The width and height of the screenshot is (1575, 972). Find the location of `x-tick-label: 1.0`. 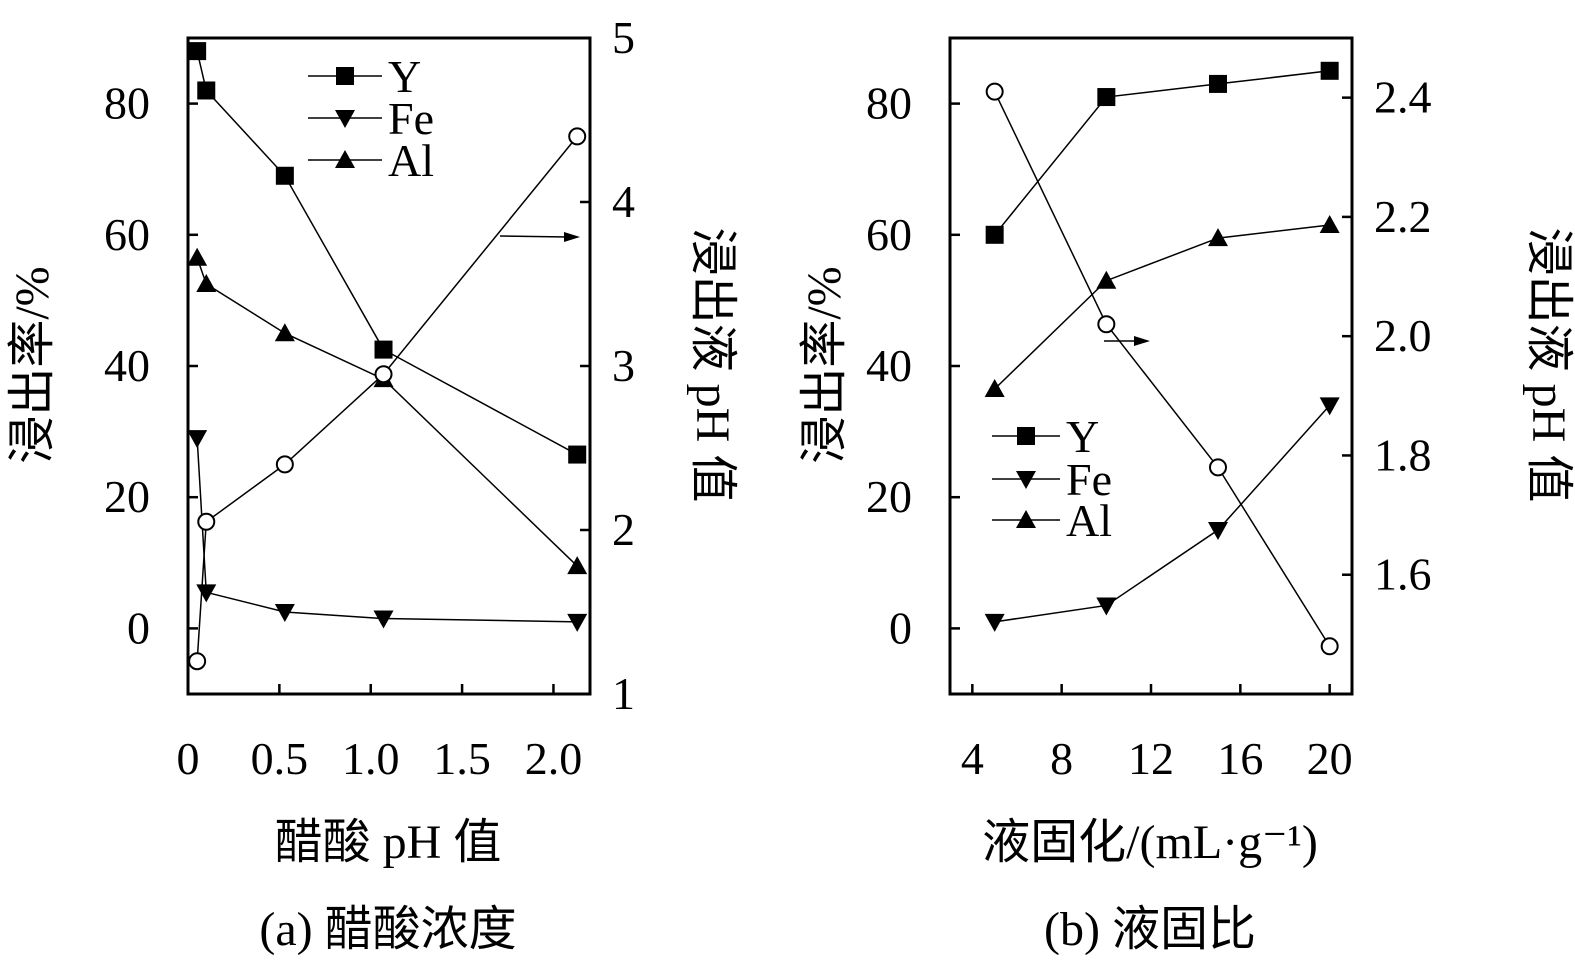

x-tick-label: 1.0 is located at coordinates (371, 758).